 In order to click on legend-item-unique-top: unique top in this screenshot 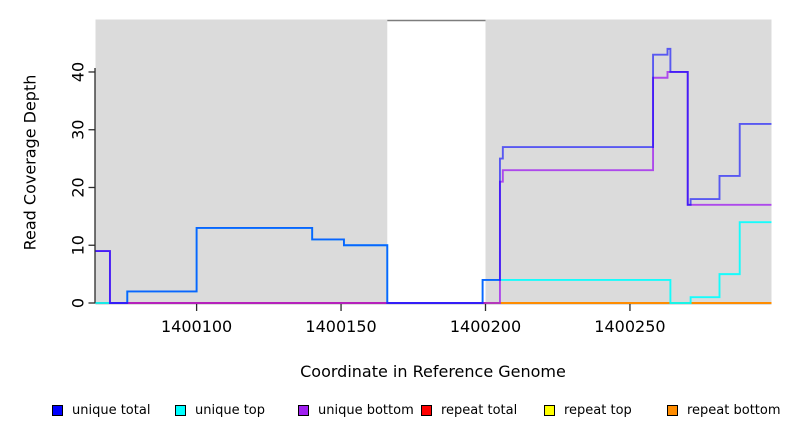, I will do `click(236, 410)`.